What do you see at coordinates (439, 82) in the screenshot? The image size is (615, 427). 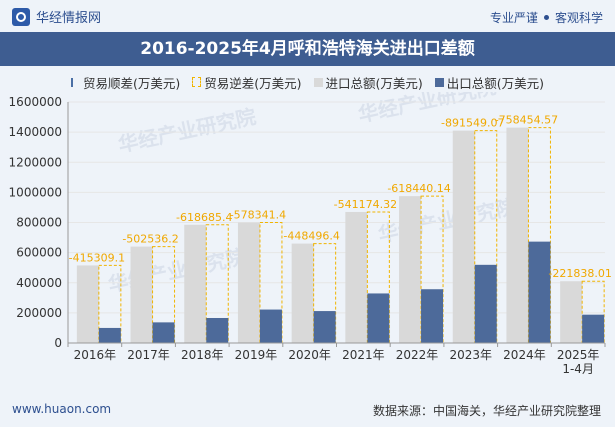 I see `legend-swatch-export` at bounding box center [439, 82].